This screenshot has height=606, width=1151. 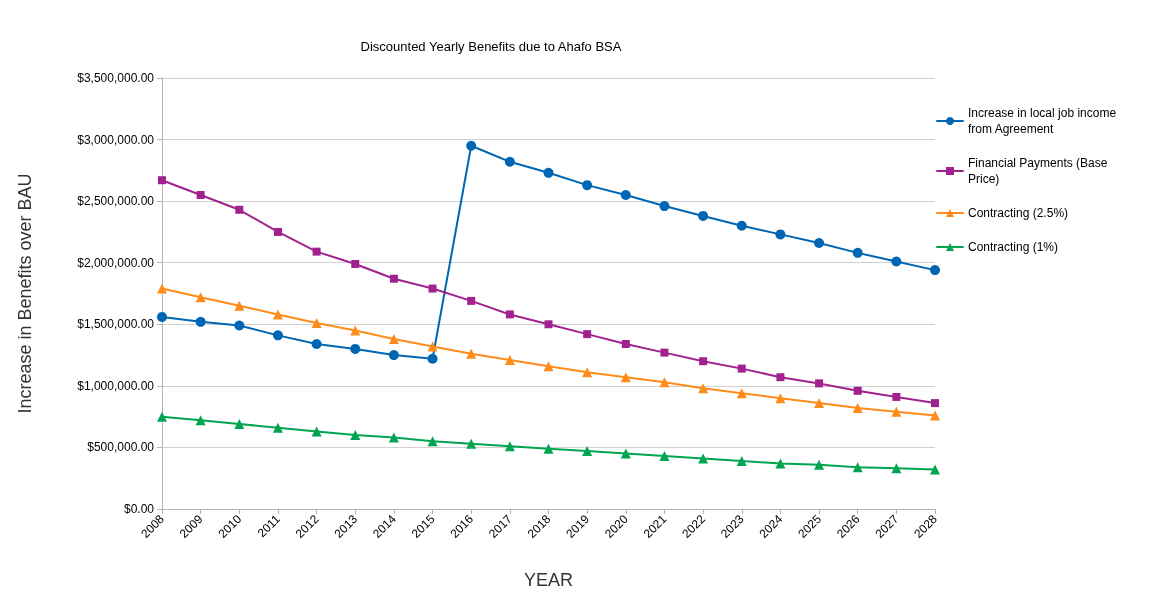 I want to click on y-tick-label: $2,000,000.00, so click(x=116, y=262).